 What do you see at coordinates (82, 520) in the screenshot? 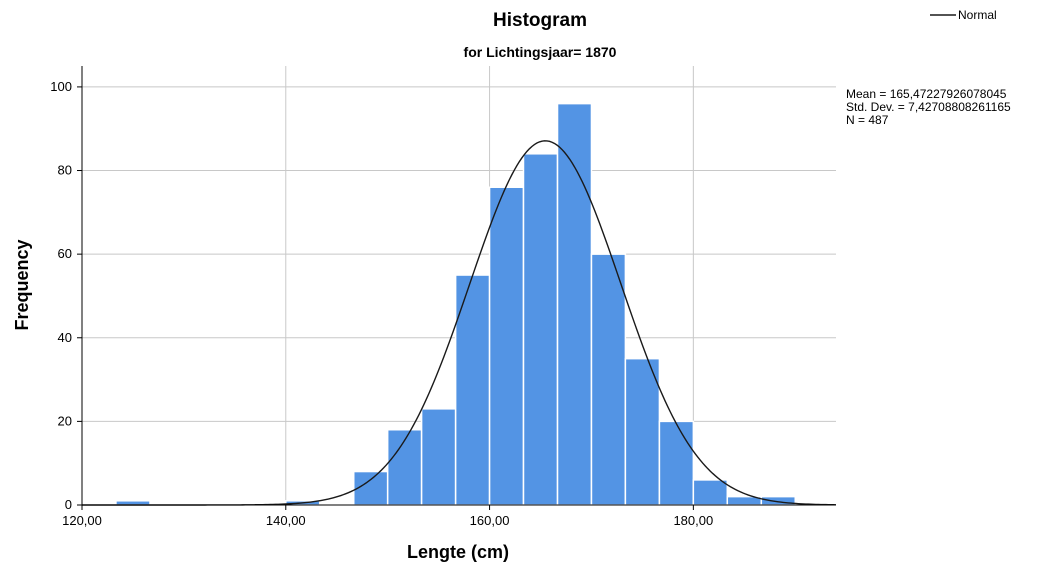
I see `x-tick-label: 120,00` at bounding box center [82, 520].